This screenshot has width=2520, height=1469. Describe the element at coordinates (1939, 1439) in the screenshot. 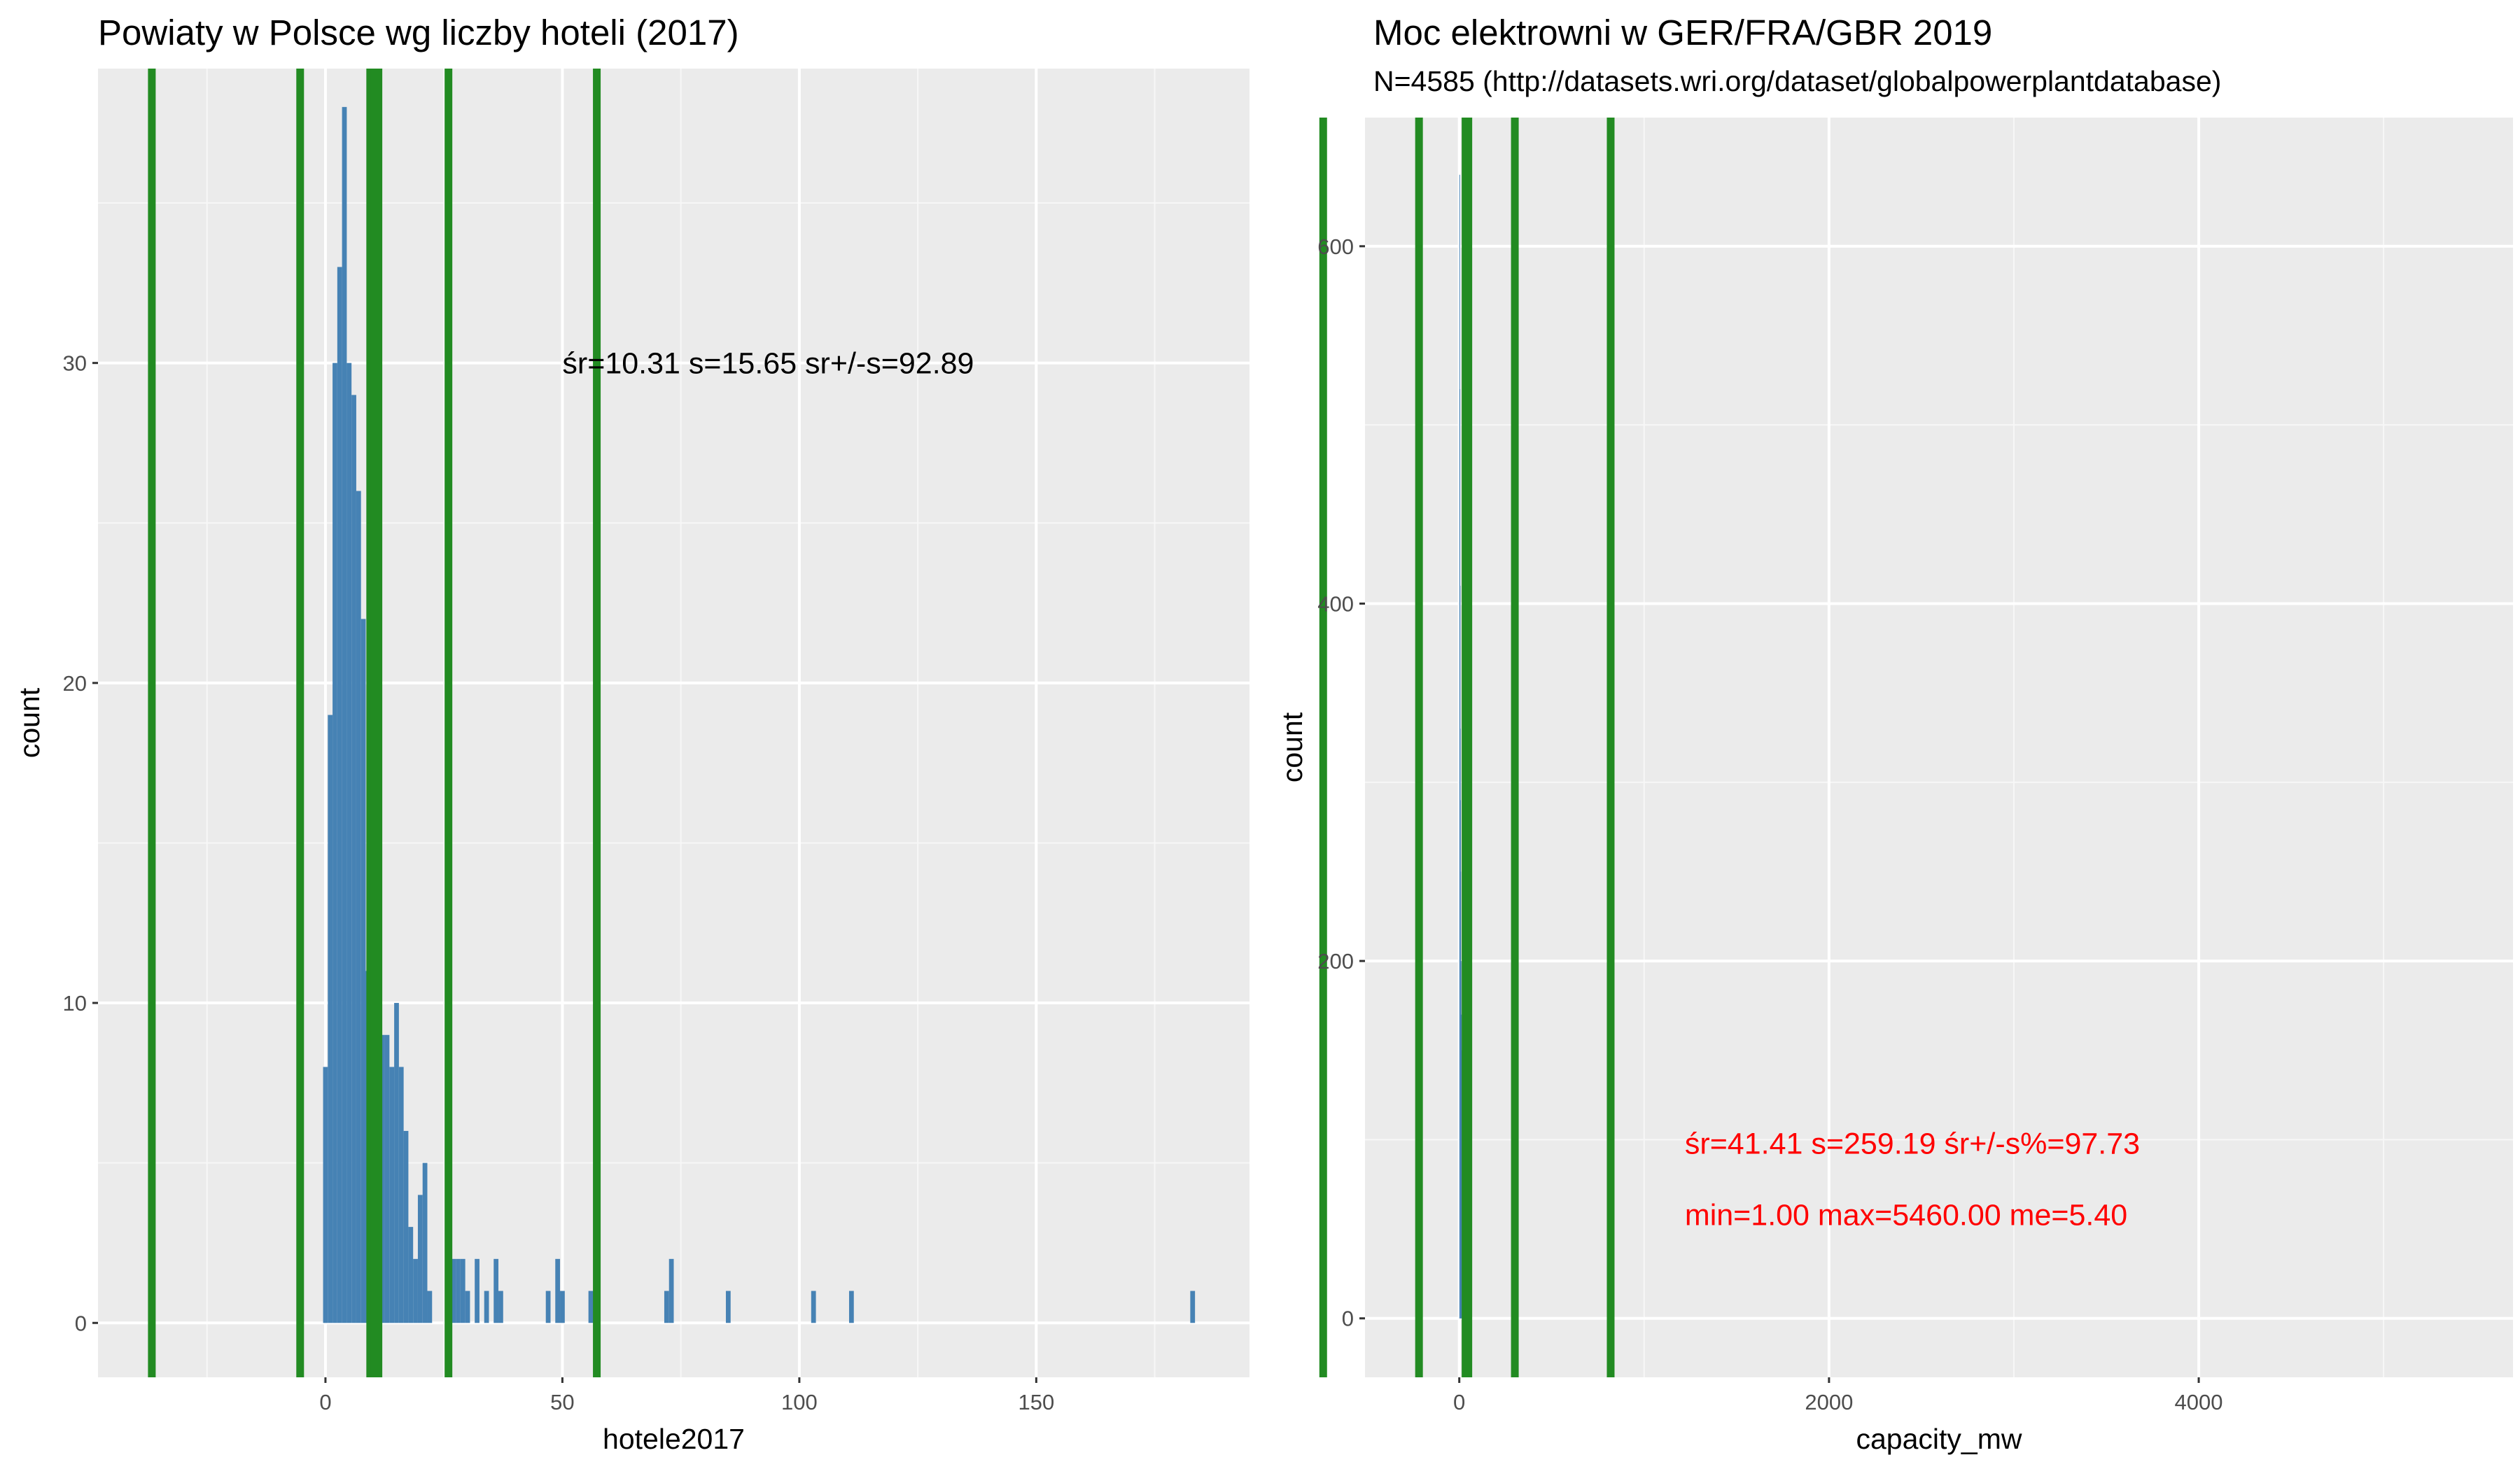

I see `power-x-axis-title: capacity_mw` at that location.